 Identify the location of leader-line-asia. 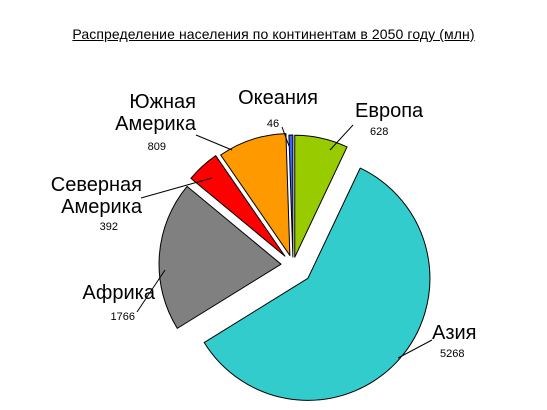
(415, 349).